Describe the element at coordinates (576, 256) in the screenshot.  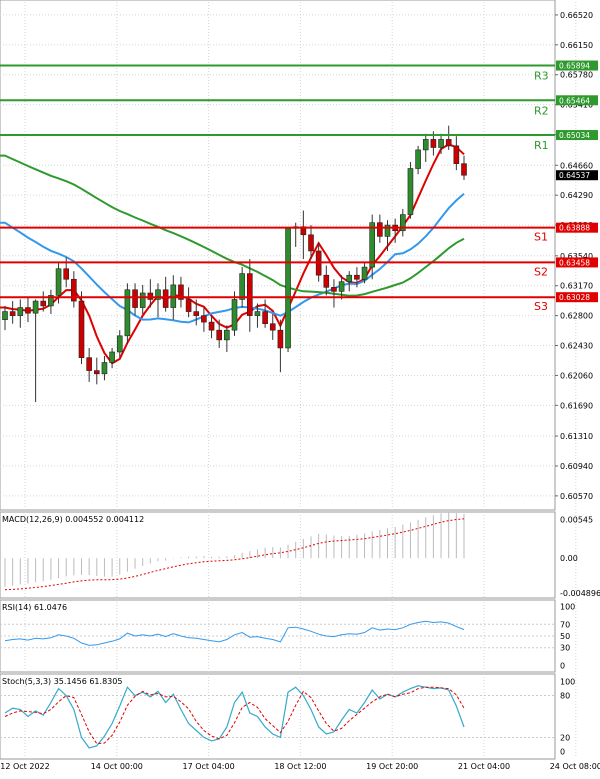
I see `price-tick-label: 0.63540` at that location.